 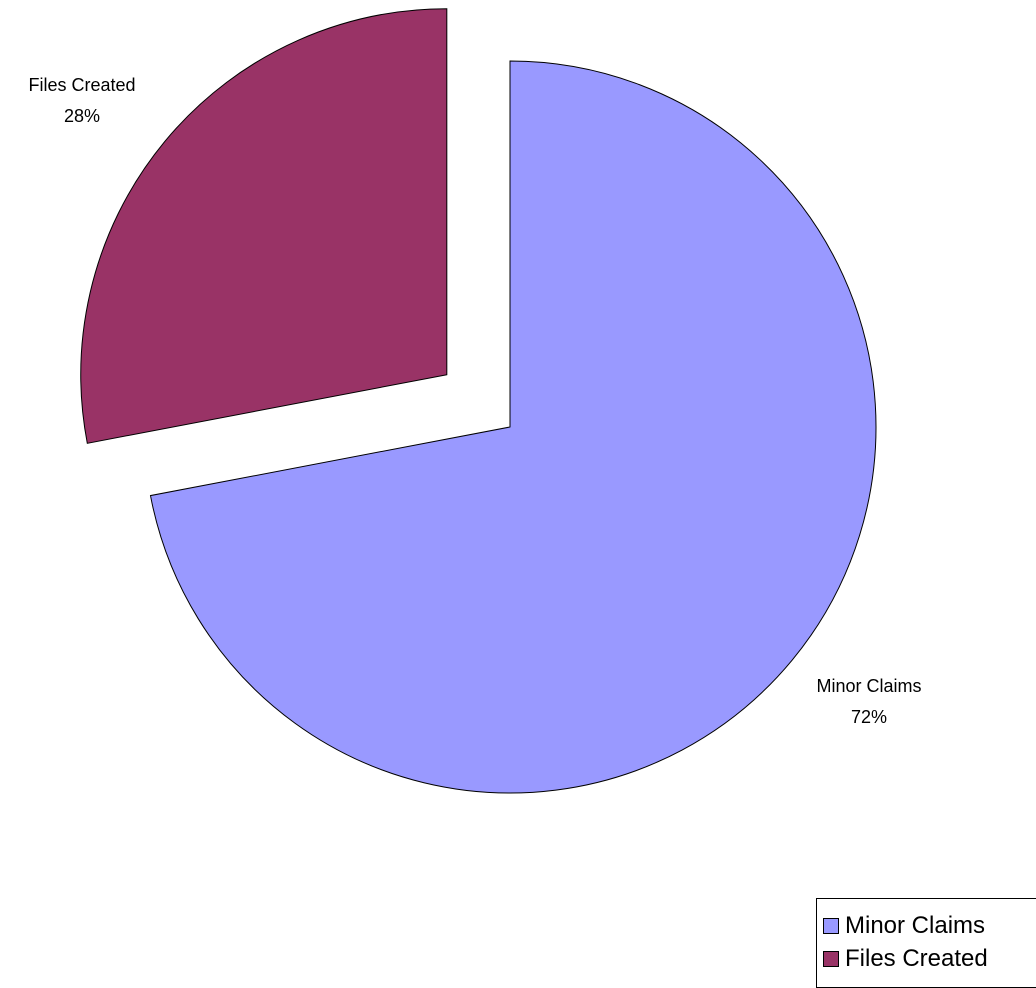 What do you see at coordinates (868, 686) in the screenshot?
I see `slice-label-minor-claims: Minor Claims` at bounding box center [868, 686].